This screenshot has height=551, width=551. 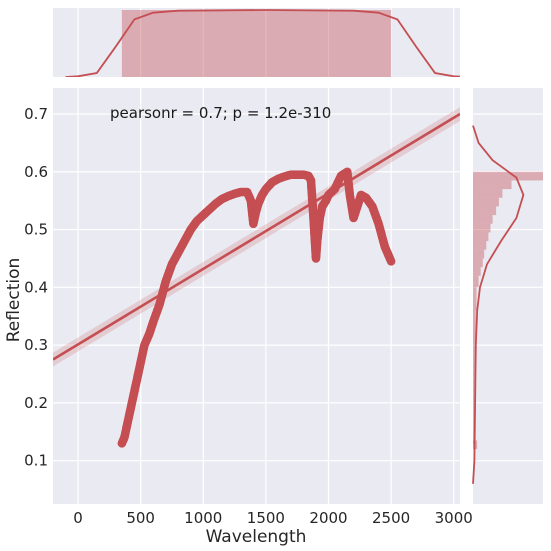 I want to click on x-tick-label: 1500, so click(x=266, y=518).